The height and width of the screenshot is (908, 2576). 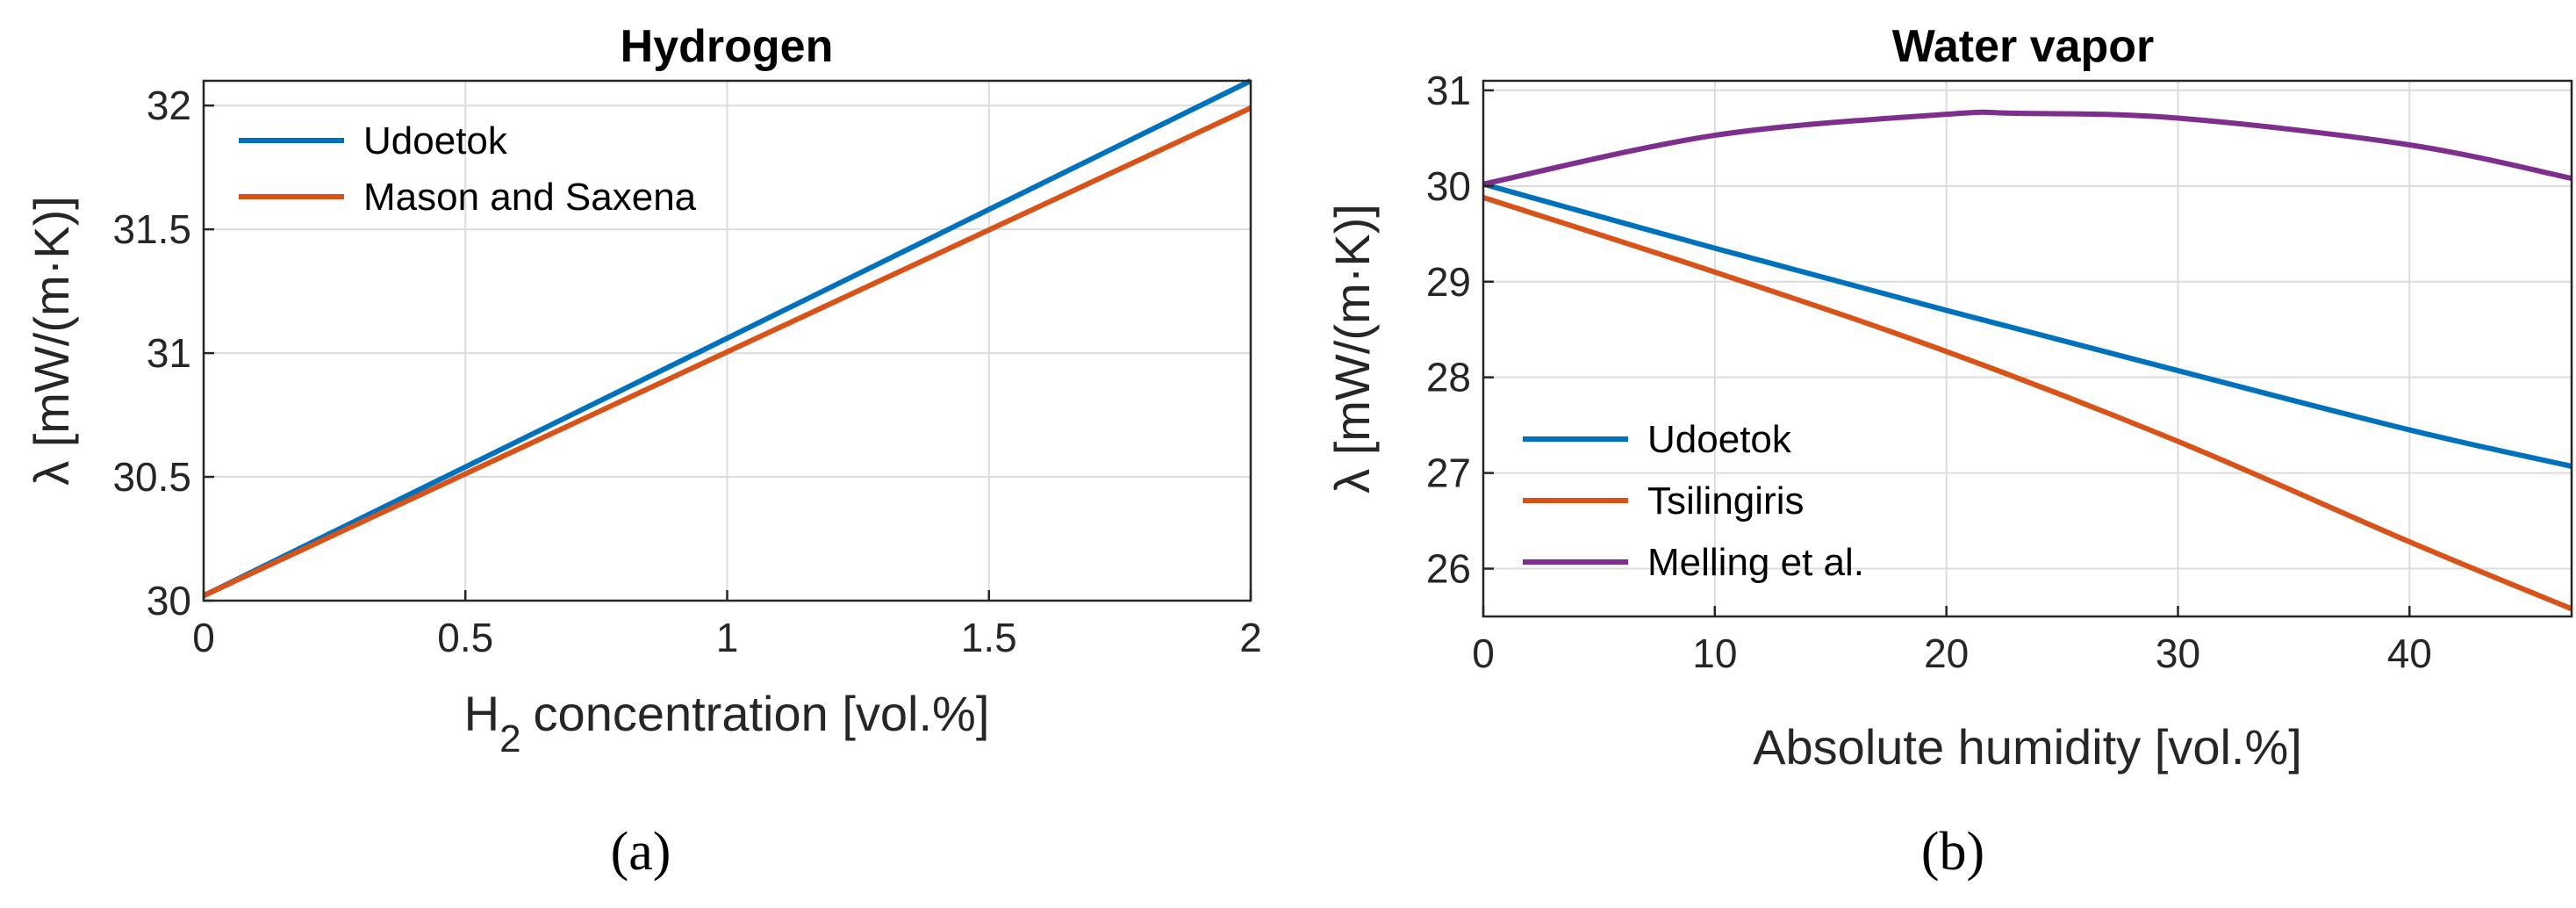 What do you see at coordinates (509, 738) in the screenshot?
I see `x-axis-label-subscript: 2` at bounding box center [509, 738].